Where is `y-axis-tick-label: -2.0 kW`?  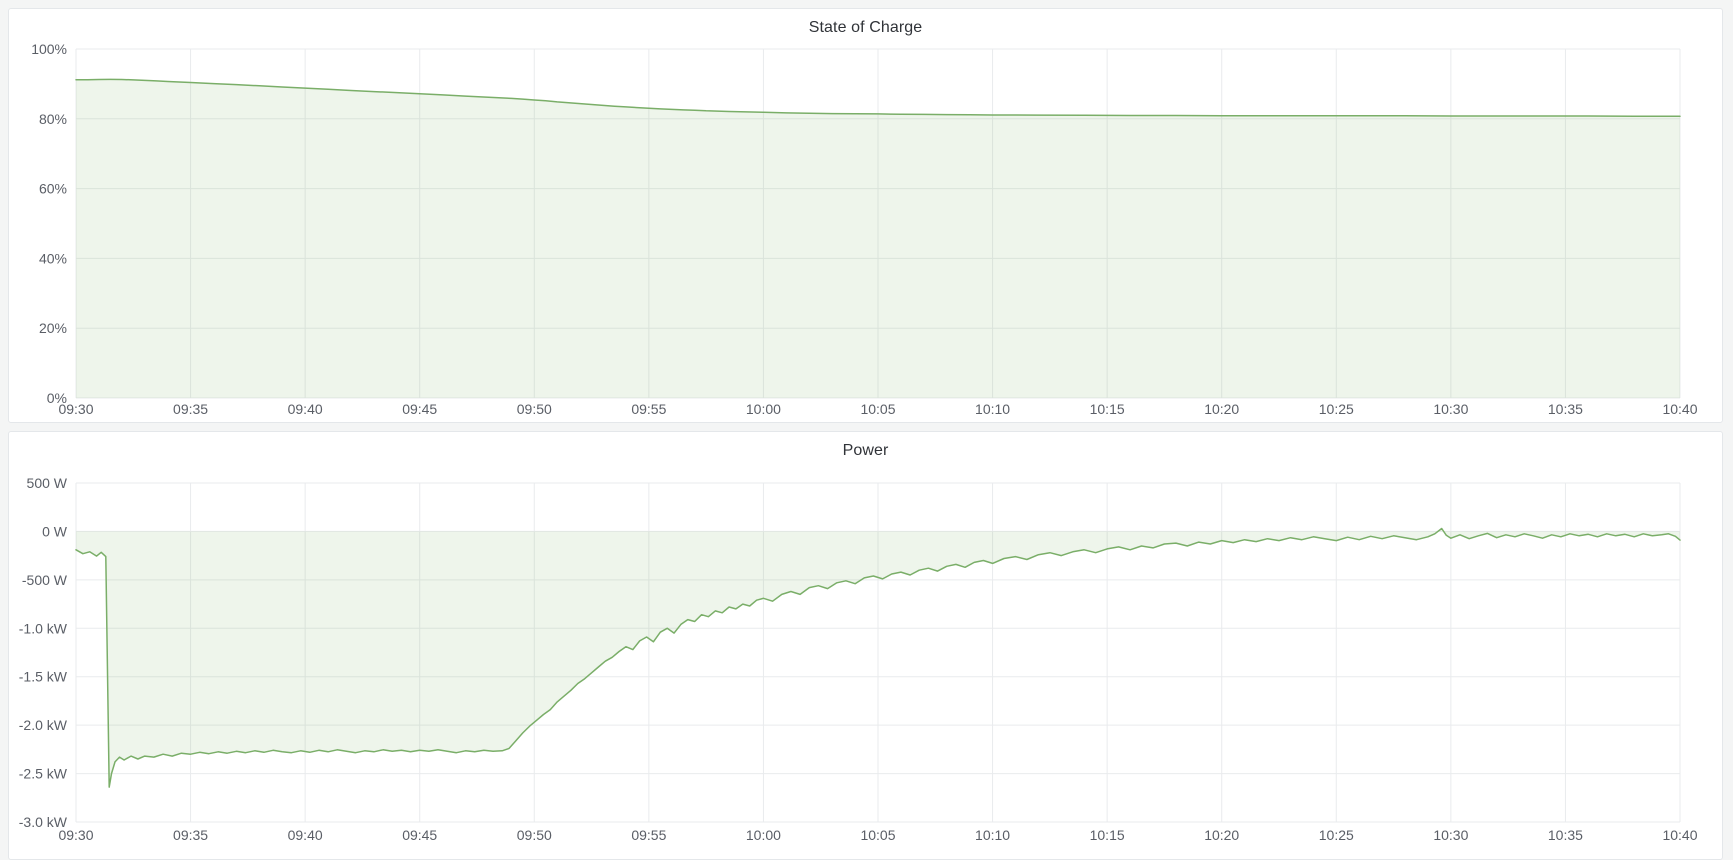
y-axis-tick-label: -2.0 kW is located at coordinates (43, 725).